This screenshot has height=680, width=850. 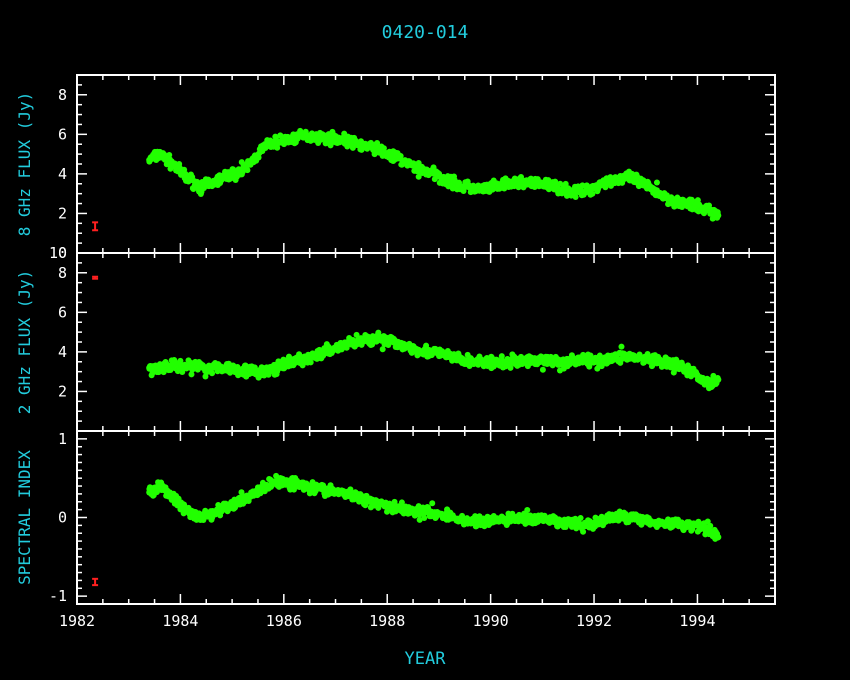 What do you see at coordinates (387, 621) in the screenshot?
I see `x-tick-label: 1988` at bounding box center [387, 621].